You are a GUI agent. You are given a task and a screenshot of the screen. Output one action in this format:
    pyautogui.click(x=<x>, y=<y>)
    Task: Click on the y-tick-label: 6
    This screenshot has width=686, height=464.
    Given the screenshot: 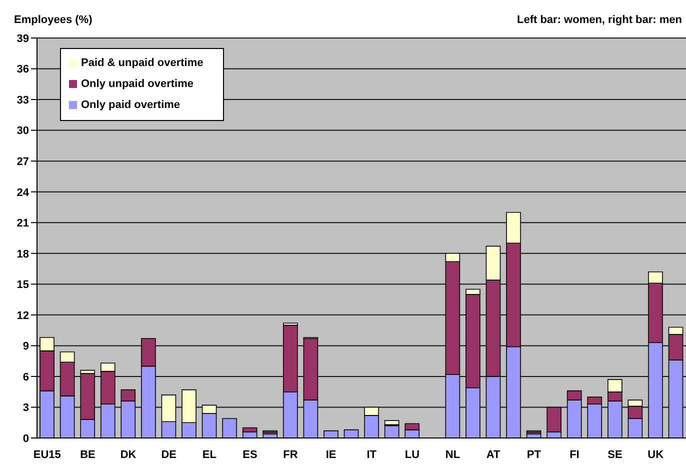 What is the action you would take?
    pyautogui.click(x=25, y=377)
    